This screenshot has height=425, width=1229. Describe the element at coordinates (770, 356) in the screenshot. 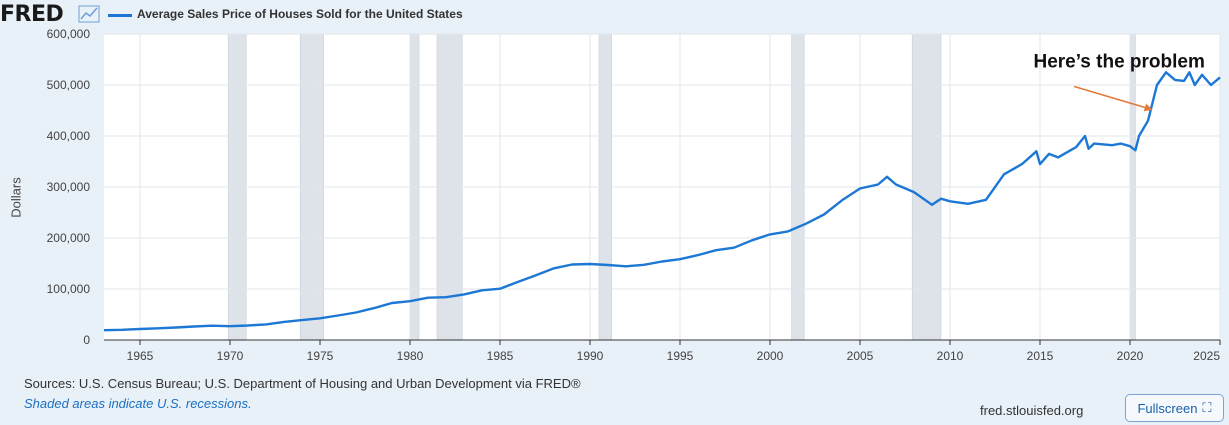

I see `x-tick-label: 2000` at that location.